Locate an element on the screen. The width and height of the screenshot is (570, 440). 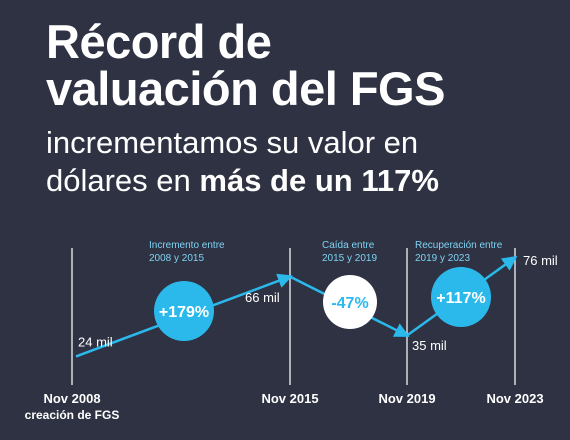
change-badge-label: +179% is located at coordinates (184, 312).